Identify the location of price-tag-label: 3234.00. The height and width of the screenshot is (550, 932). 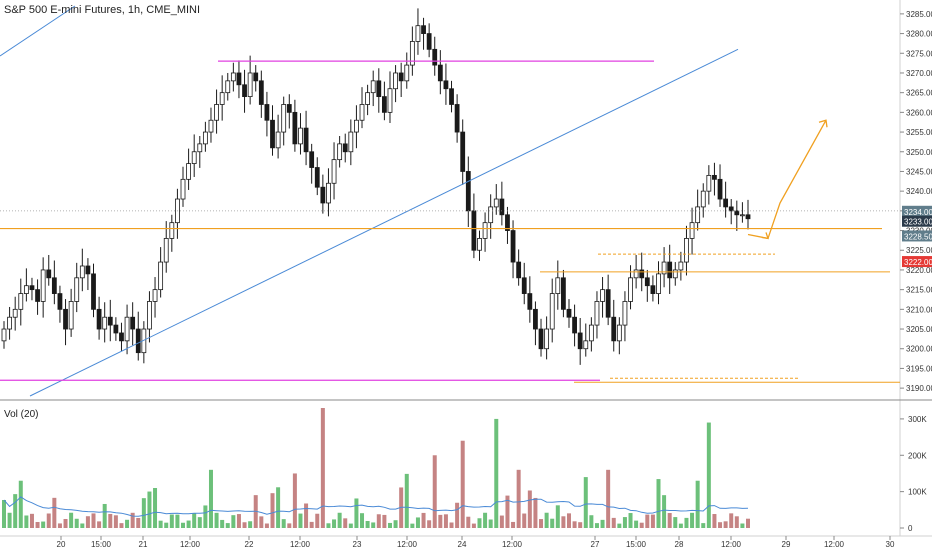
(918, 212).